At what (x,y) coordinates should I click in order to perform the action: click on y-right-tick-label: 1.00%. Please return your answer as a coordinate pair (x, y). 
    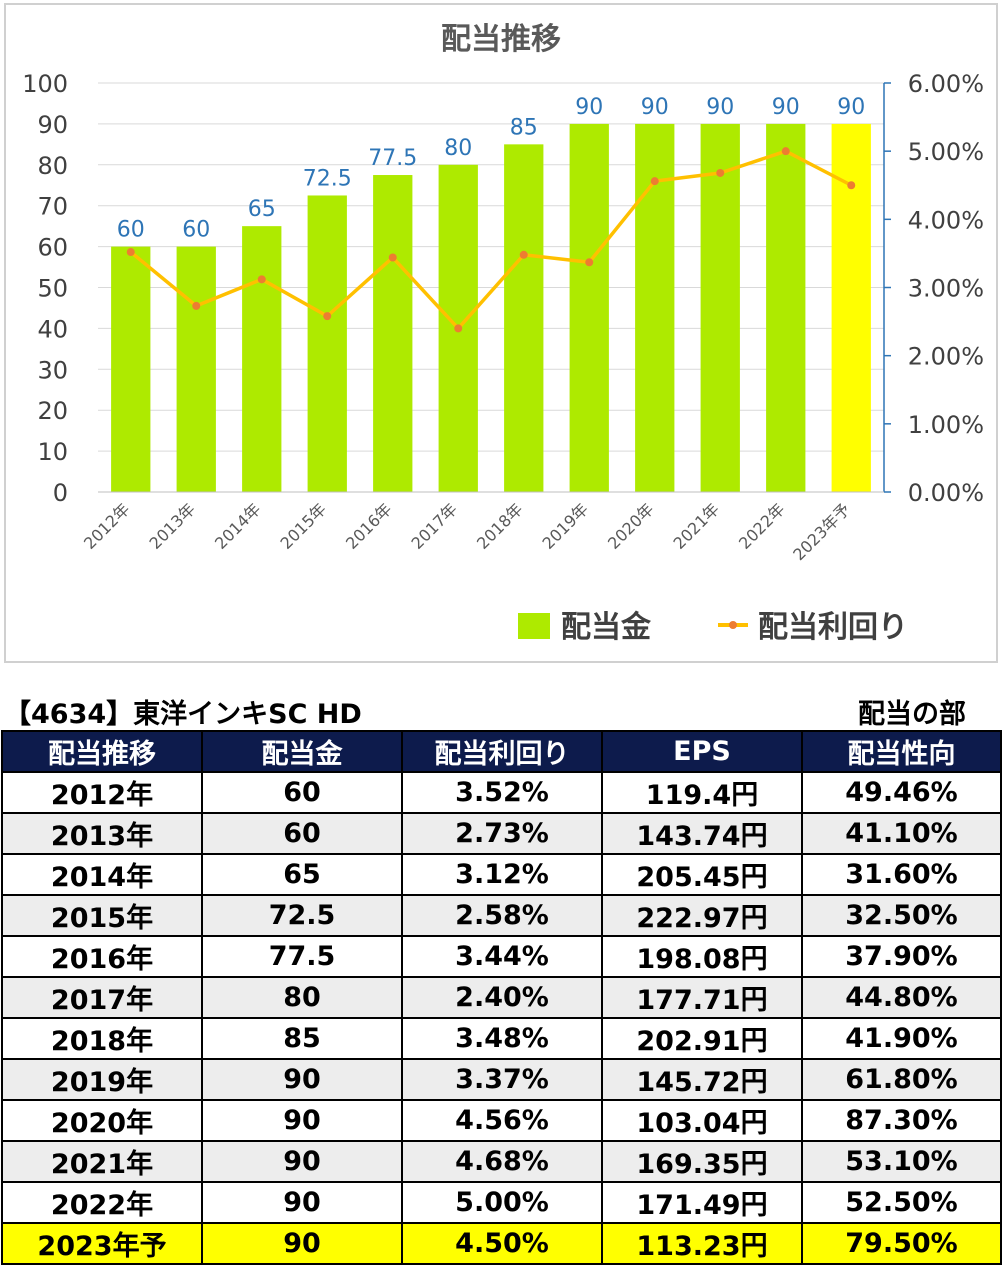
    Looking at the image, I should click on (946, 425).